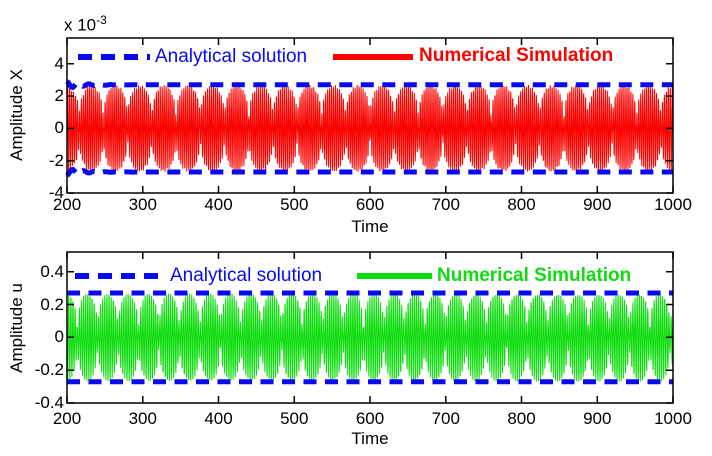 The width and height of the screenshot is (712, 456). Describe the element at coordinates (516, 55) in the screenshot. I see `top-legend-numerical-label: Numerical Simulation` at that location.